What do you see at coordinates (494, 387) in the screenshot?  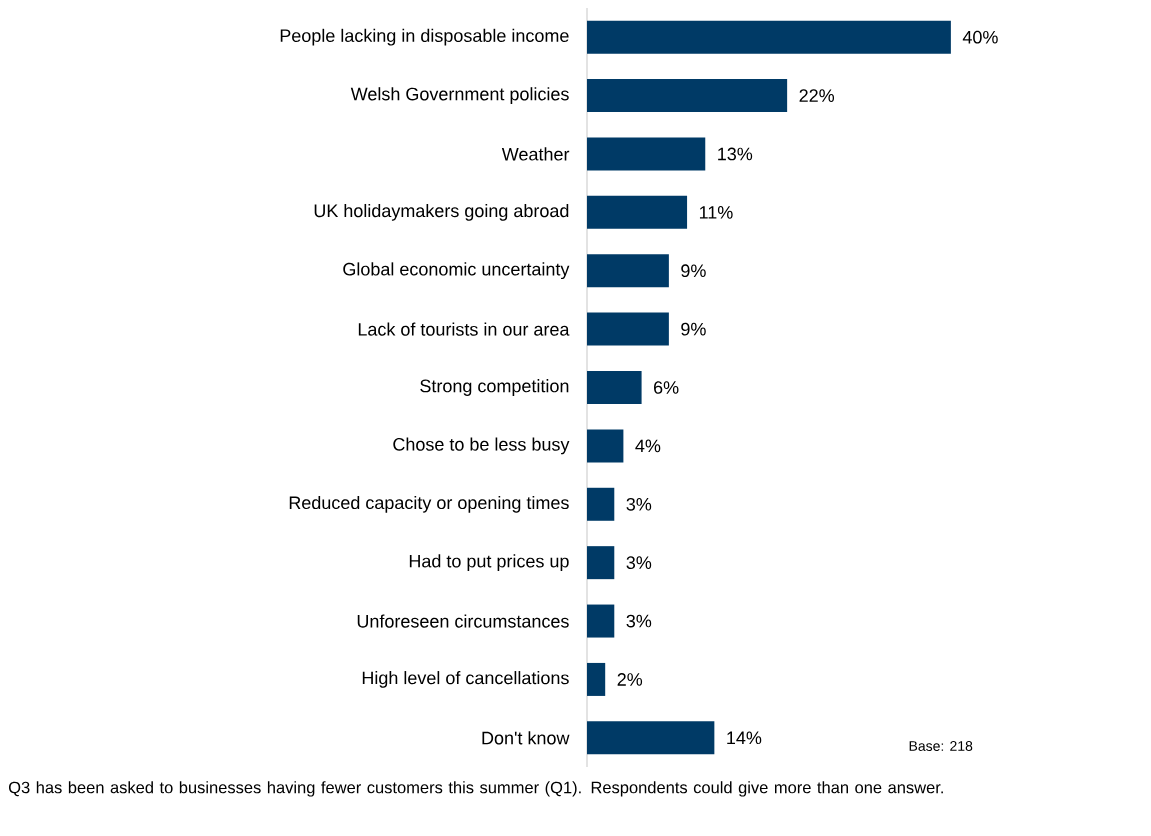 I see `y-tick-label: Strong competition` at bounding box center [494, 387].